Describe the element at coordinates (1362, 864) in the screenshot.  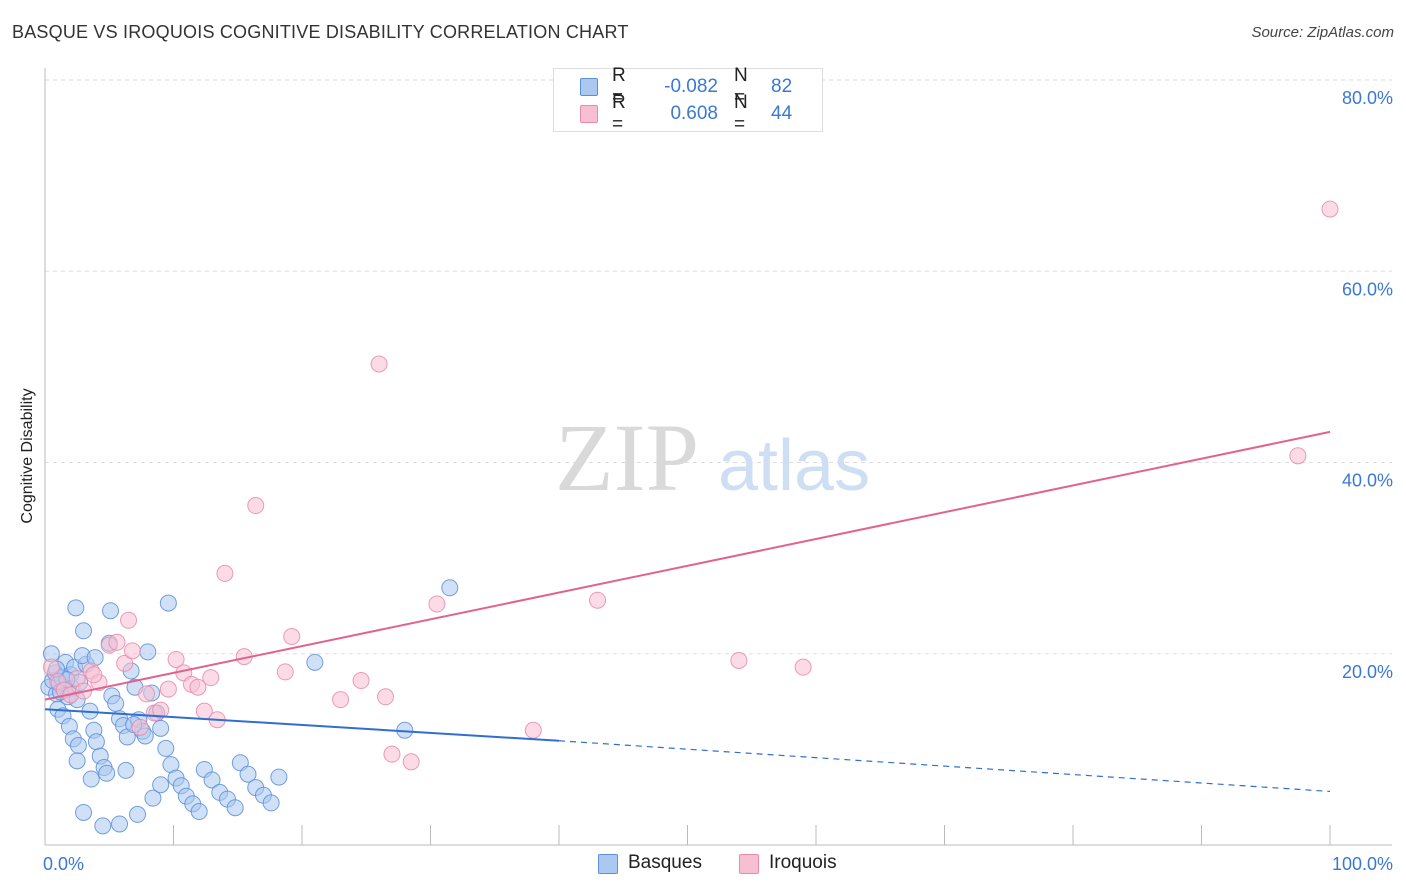
I see `x-tick-label-end: 100.0%` at that location.